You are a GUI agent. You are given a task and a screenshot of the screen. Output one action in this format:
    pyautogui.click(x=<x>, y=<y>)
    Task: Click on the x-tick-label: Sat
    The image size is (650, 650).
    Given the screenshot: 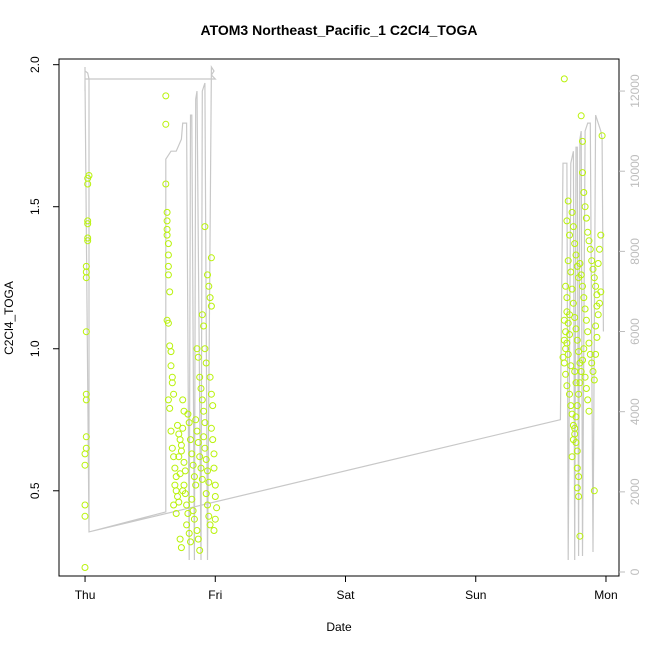 What is the action you would take?
    pyautogui.click(x=346, y=595)
    